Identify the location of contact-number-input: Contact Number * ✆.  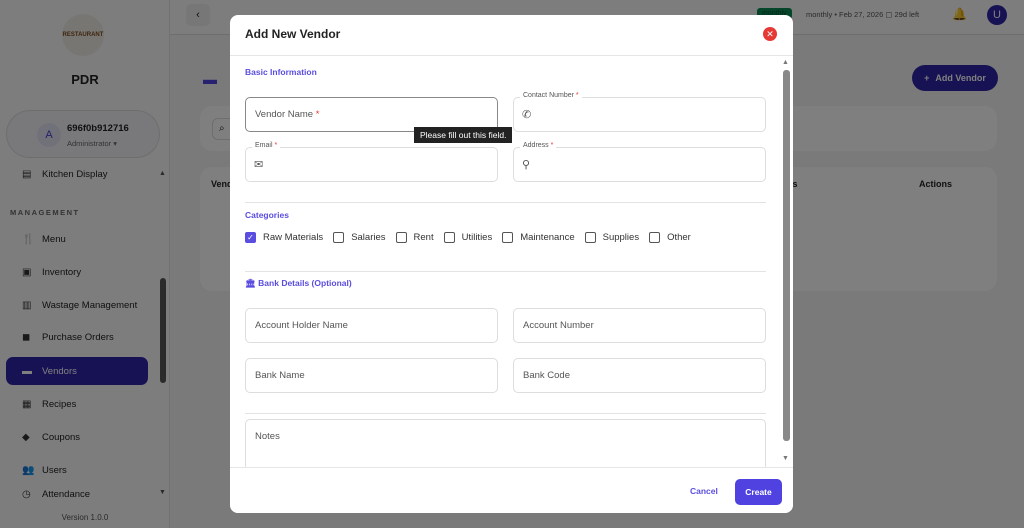
(639, 112).